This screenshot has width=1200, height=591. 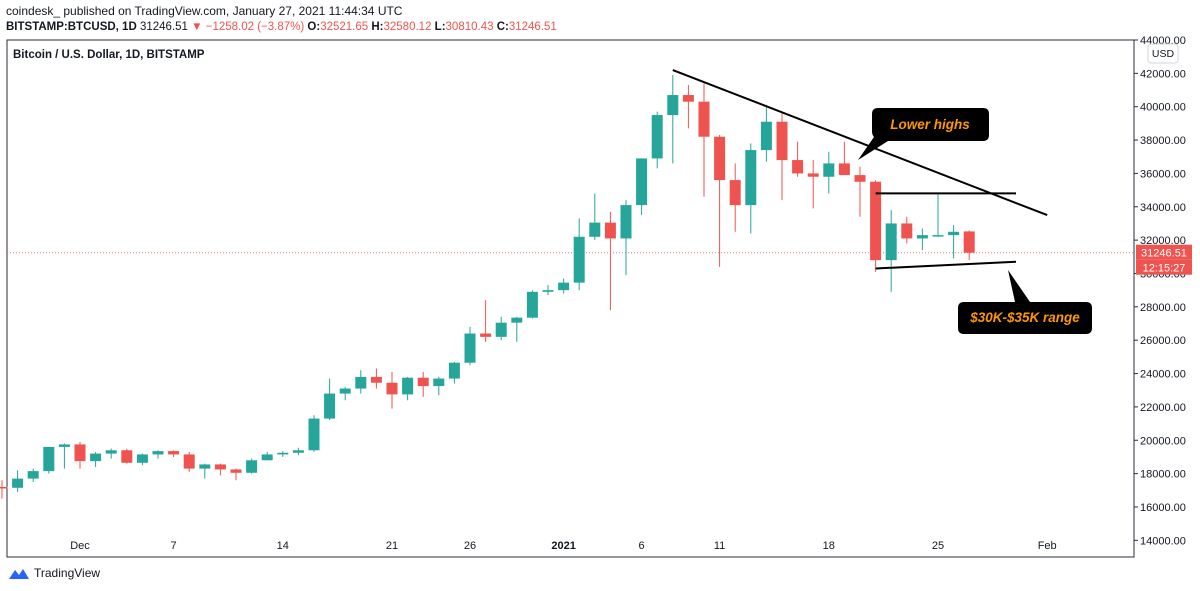 What do you see at coordinates (1025, 302) in the screenshot?
I see `range-callout: $30K-$35K range` at bounding box center [1025, 302].